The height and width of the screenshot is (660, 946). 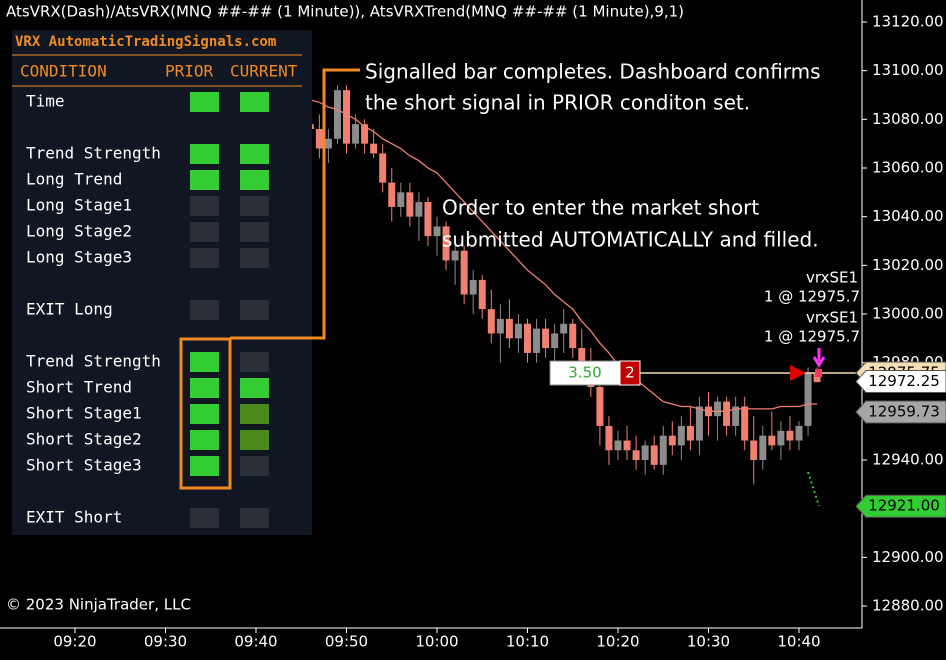 I want to click on condition-label: Long Trend, so click(x=74, y=179).